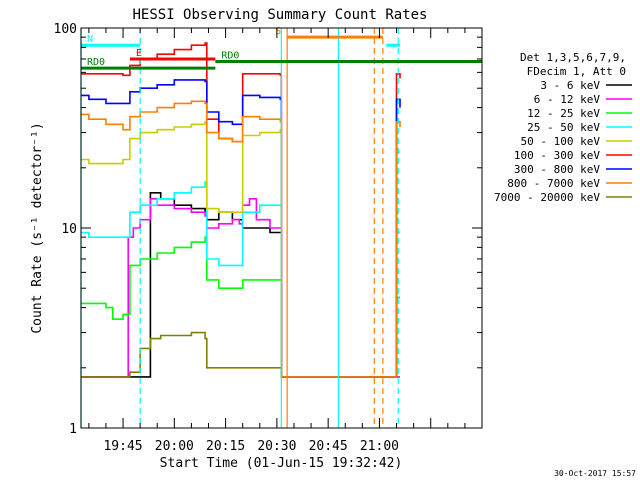 Image resolution: width=640 pixels, height=484 pixels. Describe the element at coordinates (570, 85) in the screenshot. I see `legend-label-0: 3 - 6 keV` at that location.